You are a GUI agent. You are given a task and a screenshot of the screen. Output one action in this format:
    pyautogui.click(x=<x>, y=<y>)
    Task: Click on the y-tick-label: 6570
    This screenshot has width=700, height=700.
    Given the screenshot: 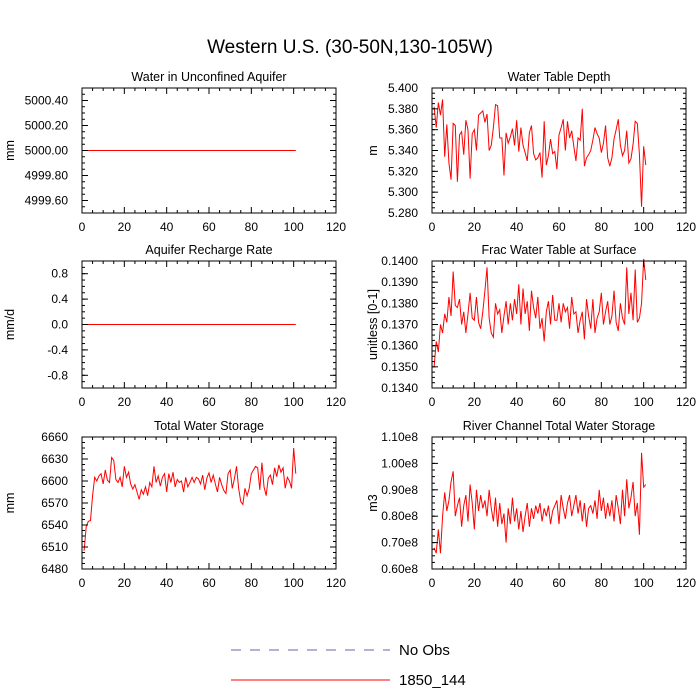 What is the action you would take?
    pyautogui.click(x=54, y=503)
    